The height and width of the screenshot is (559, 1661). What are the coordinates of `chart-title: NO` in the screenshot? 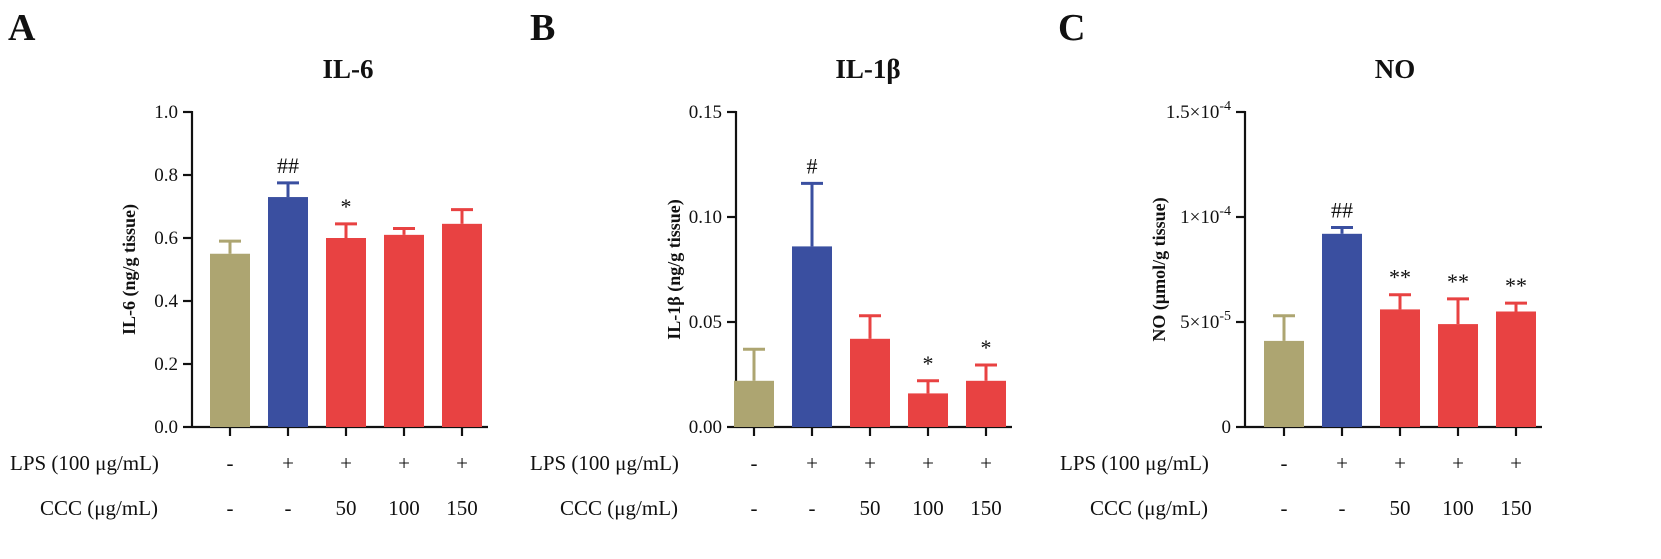 It's located at (1395, 69).